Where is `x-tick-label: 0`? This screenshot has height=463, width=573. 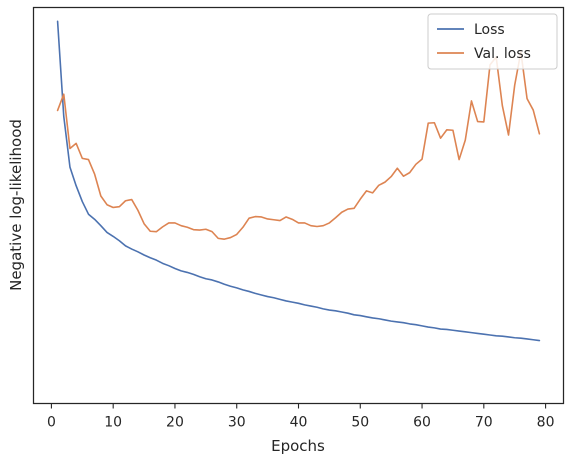
x-tick-label: 0 is located at coordinates (51, 423).